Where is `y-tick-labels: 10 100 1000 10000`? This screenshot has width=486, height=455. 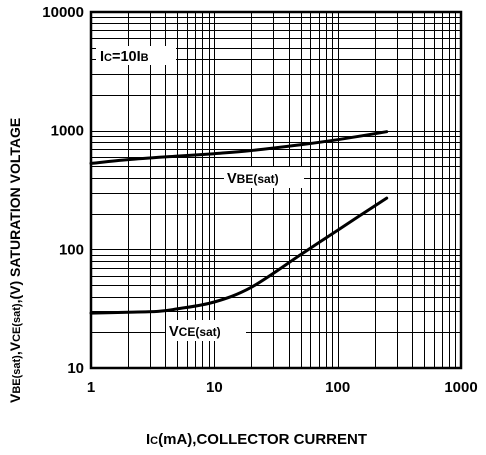
y-tick-labels: 10 100 1000 10000 is located at coordinates (63, 190).